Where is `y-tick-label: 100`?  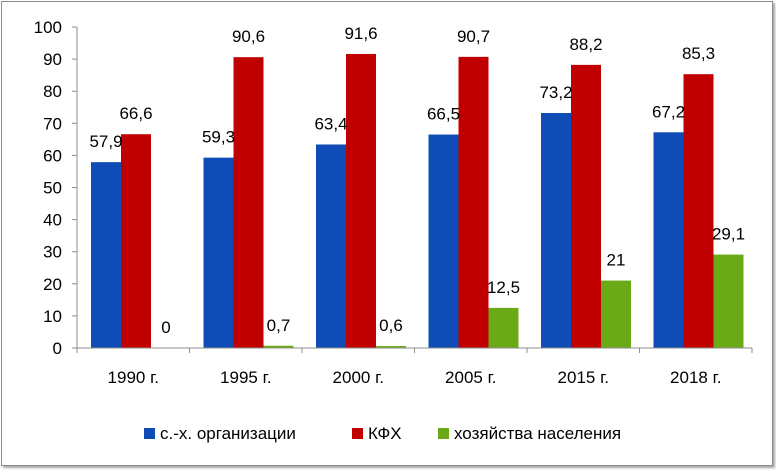 y-tick-label: 100 is located at coordinates (48, 27).